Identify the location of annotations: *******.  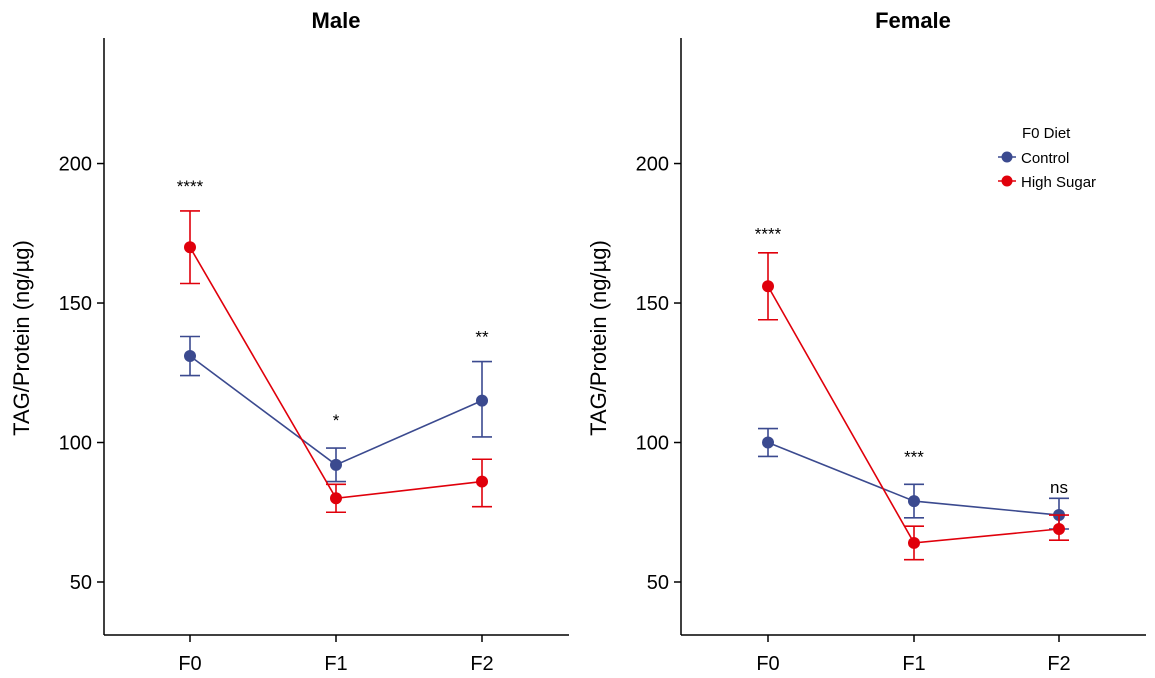
(333, 303).